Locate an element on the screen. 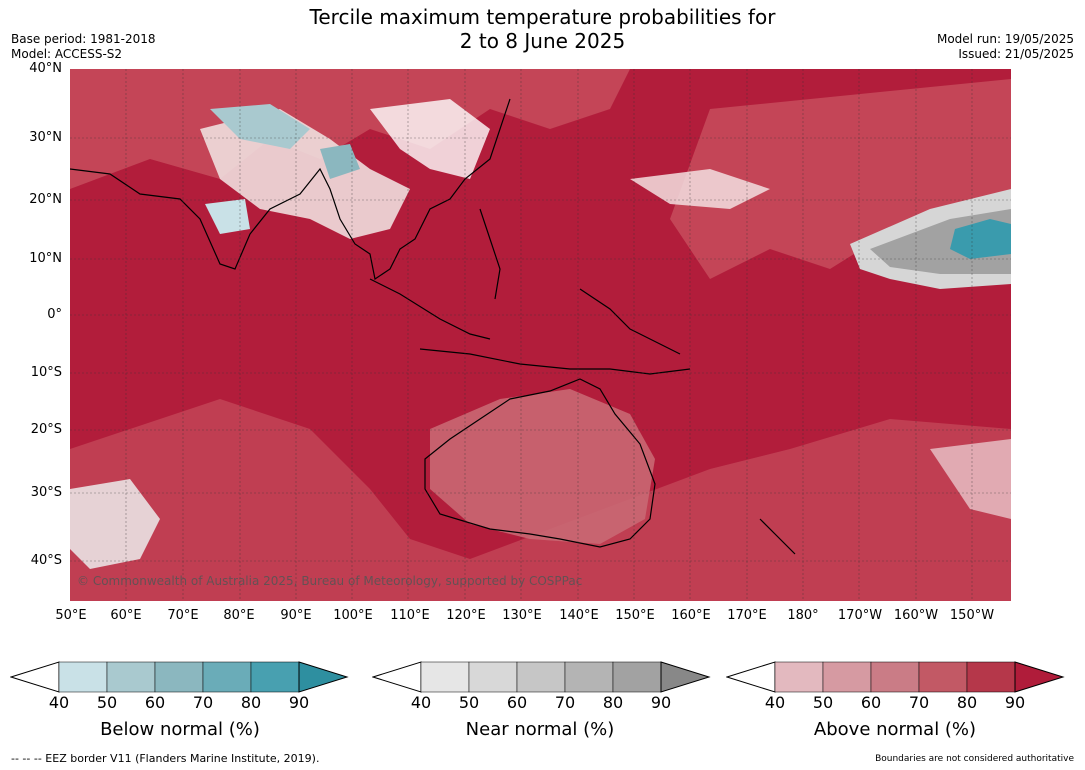 This screenshot has height=770, width=1085. lon-label: 150°E is located at coordinates (635, 615).